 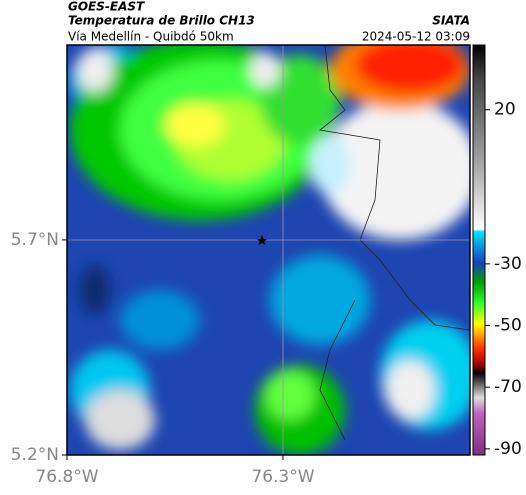 What do you see at coordinates (282, 477) in the screenshot?
I see `lon-tick-label: 76.3°W` at bounding box center [282, 477].